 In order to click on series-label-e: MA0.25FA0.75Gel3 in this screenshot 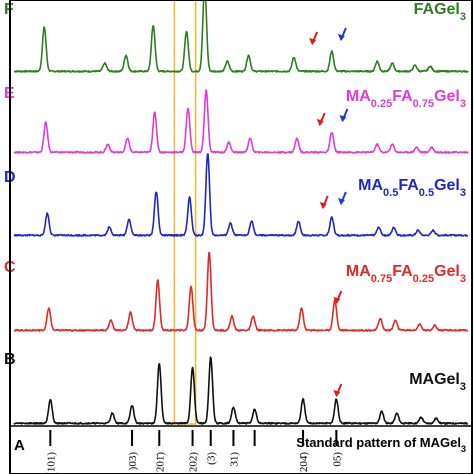, I will do `click(406, 99)`.